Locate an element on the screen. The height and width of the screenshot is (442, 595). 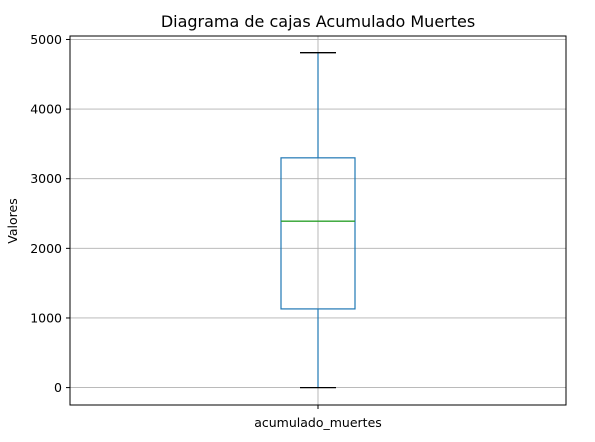
y-tick-label: 5000 is located at coordinates (46, 39).